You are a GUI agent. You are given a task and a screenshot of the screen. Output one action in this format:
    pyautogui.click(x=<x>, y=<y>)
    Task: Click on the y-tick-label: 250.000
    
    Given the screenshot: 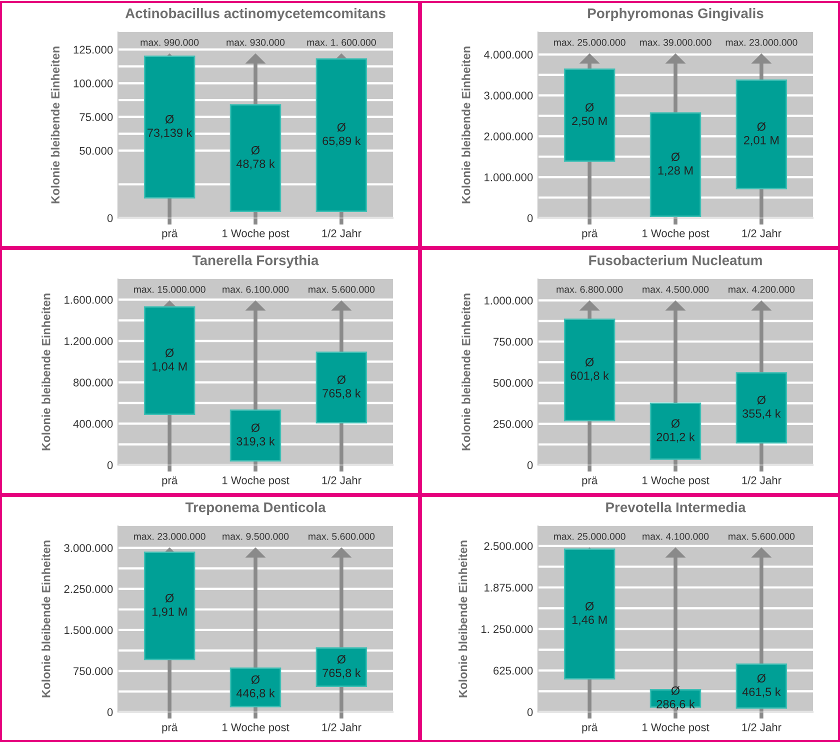 What is the action you would take?
    pyautogui.click(x=513, y=424)
    